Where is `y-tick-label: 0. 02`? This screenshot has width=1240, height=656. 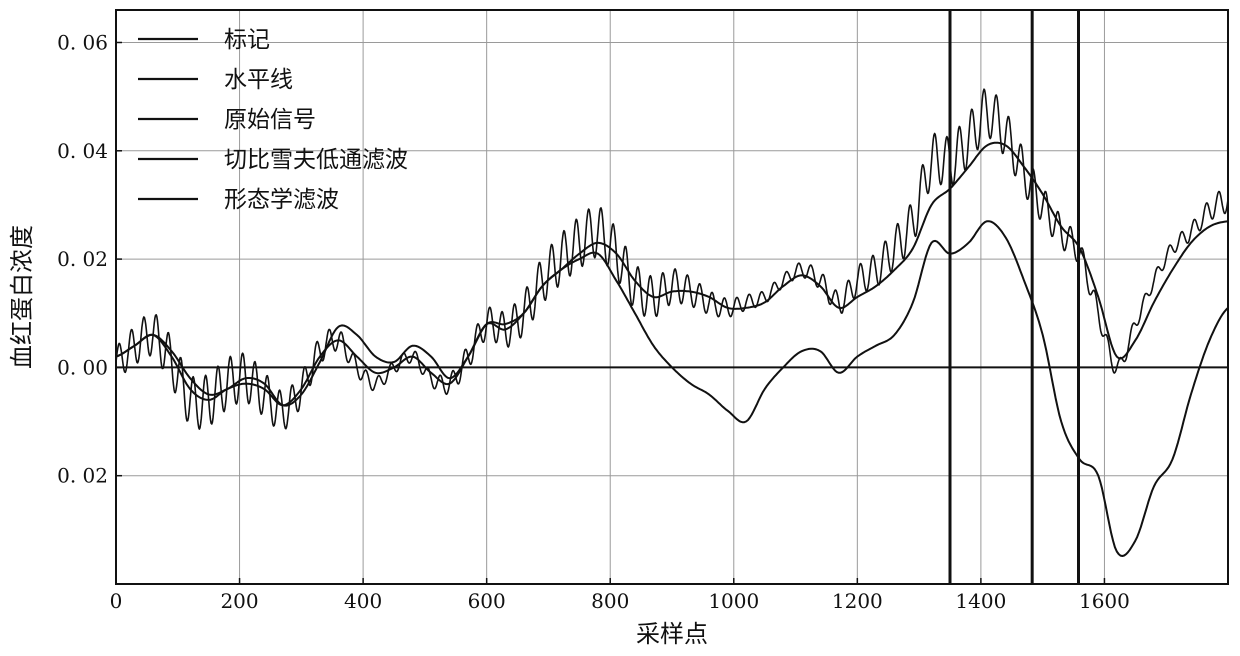
y-tick-label: 0. 02 is located at coordinates (82, 259).